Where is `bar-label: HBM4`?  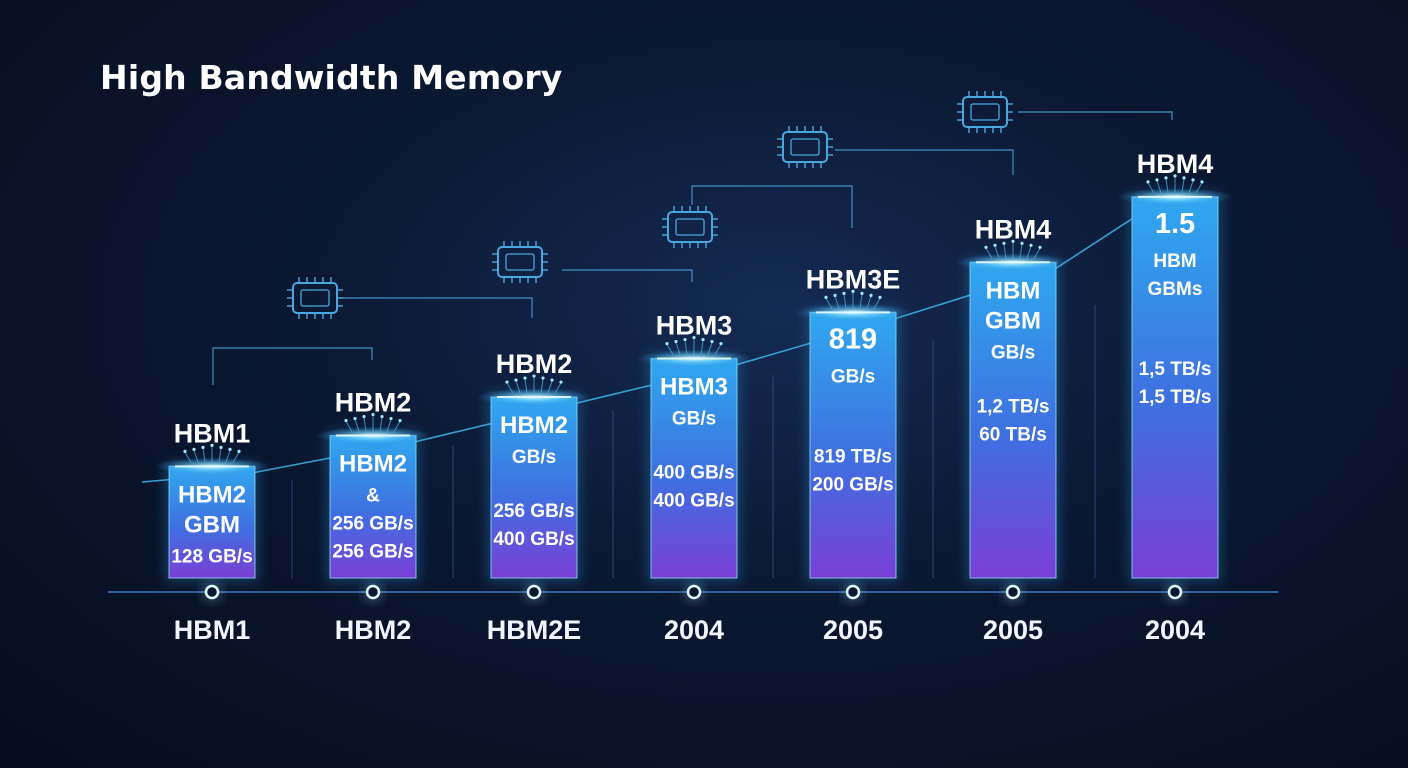
bar-label: HBM4 is located at coordinates (1013, 229).